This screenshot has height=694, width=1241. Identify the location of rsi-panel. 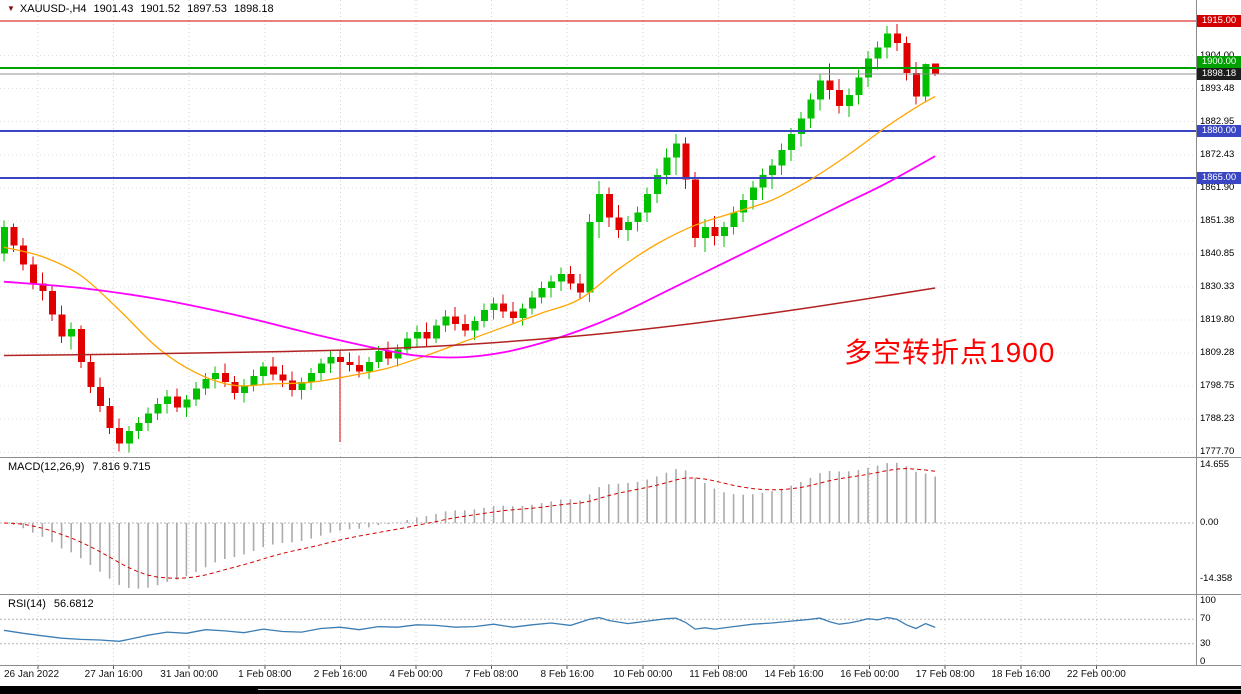
(598, 630).